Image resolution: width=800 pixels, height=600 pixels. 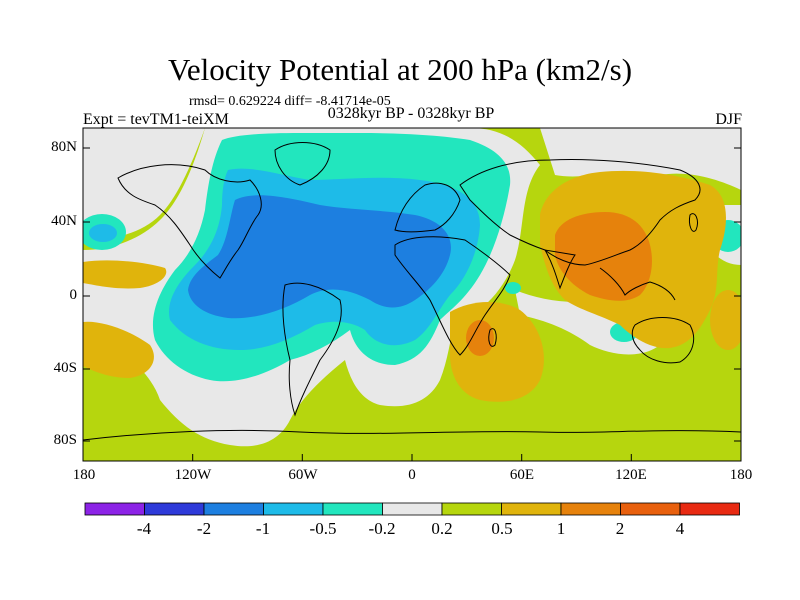 I want to click on plot-title: Velocity Potential at 200 hPa (km2/s), so click(x=400, y=69).